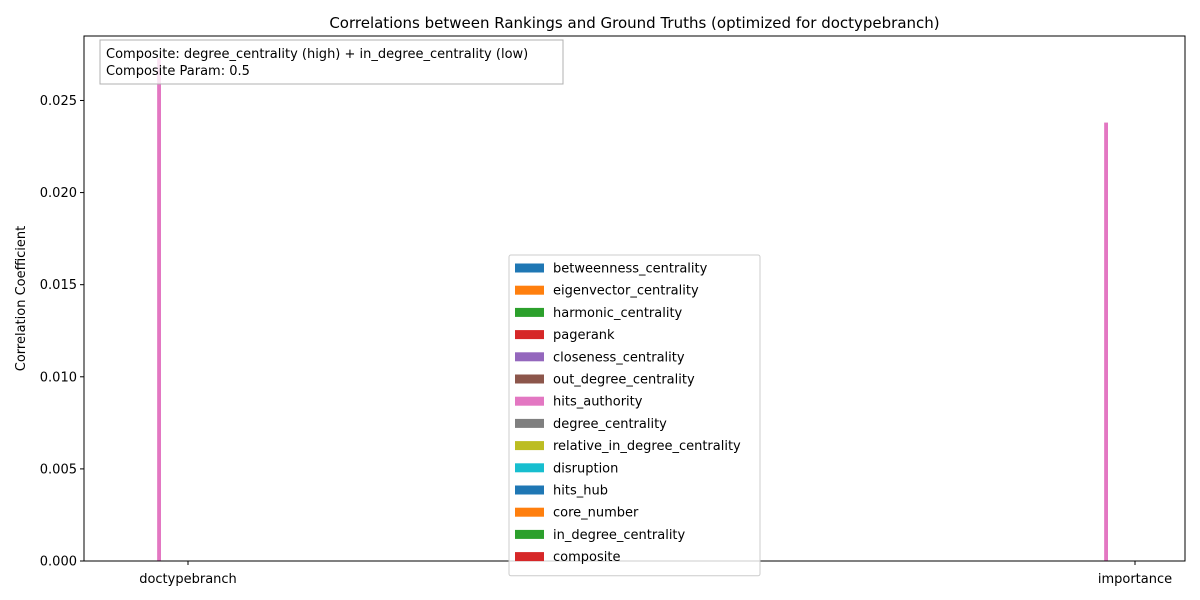 This screenshot has width=1200, height=600. I want to click on legend-label-harmonic_centrality: harmonic_centrality, so click(618, 313).